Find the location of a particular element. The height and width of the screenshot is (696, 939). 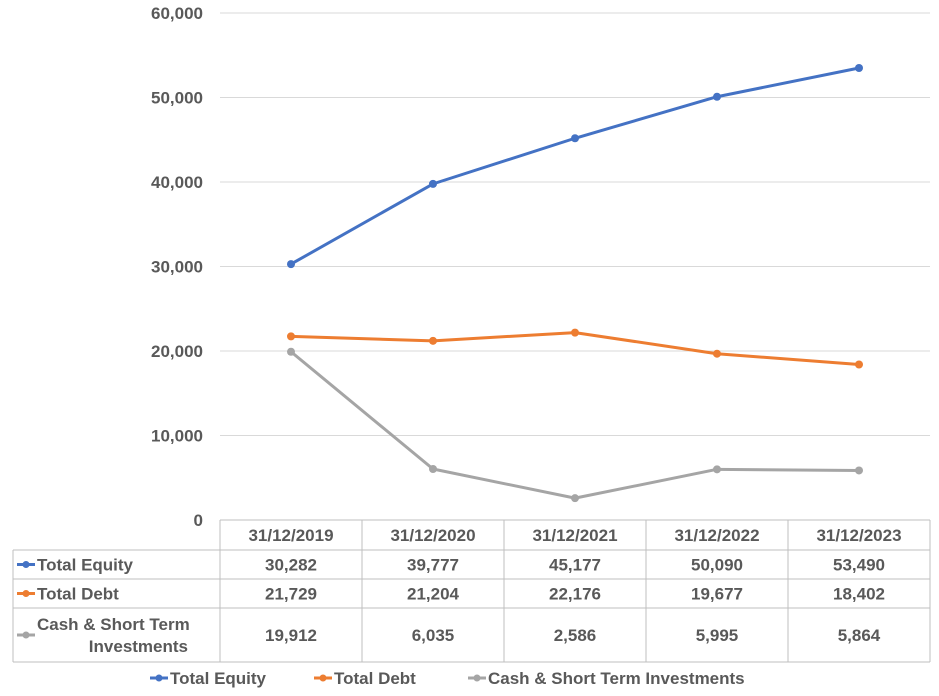

table-cell: 50,090 is located at coordinates (717, 565).